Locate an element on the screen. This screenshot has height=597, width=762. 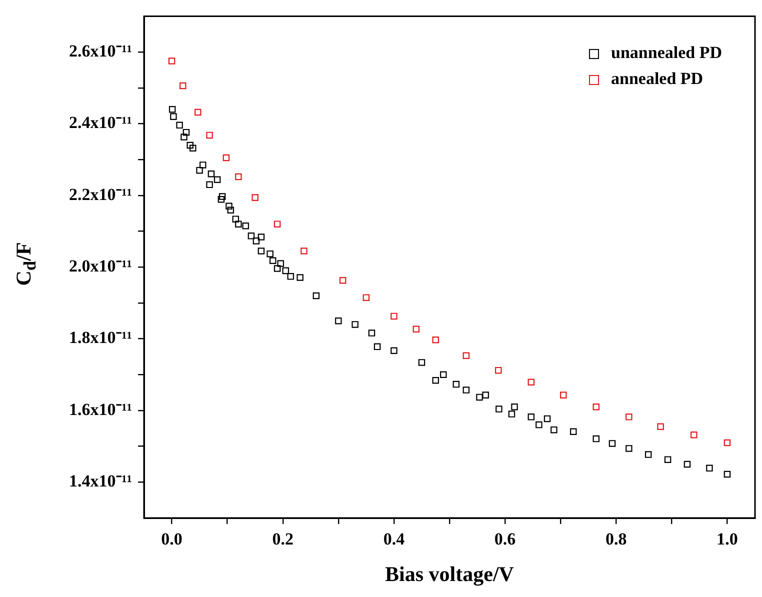
legend-label: unannealed PD is located at coordinates (666, 52).